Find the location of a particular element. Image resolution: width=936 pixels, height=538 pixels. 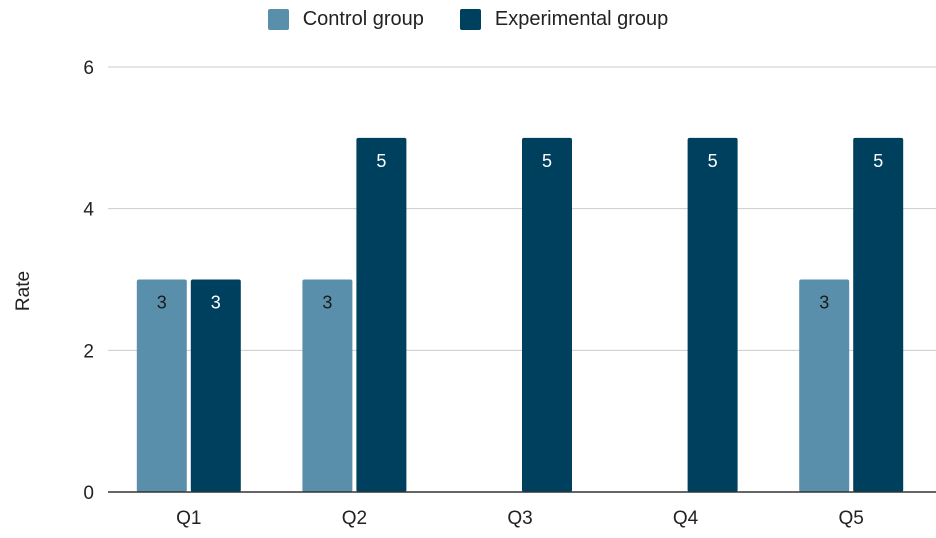

legend-label-experimental: Experimental group is located at coordinates (581, 19).